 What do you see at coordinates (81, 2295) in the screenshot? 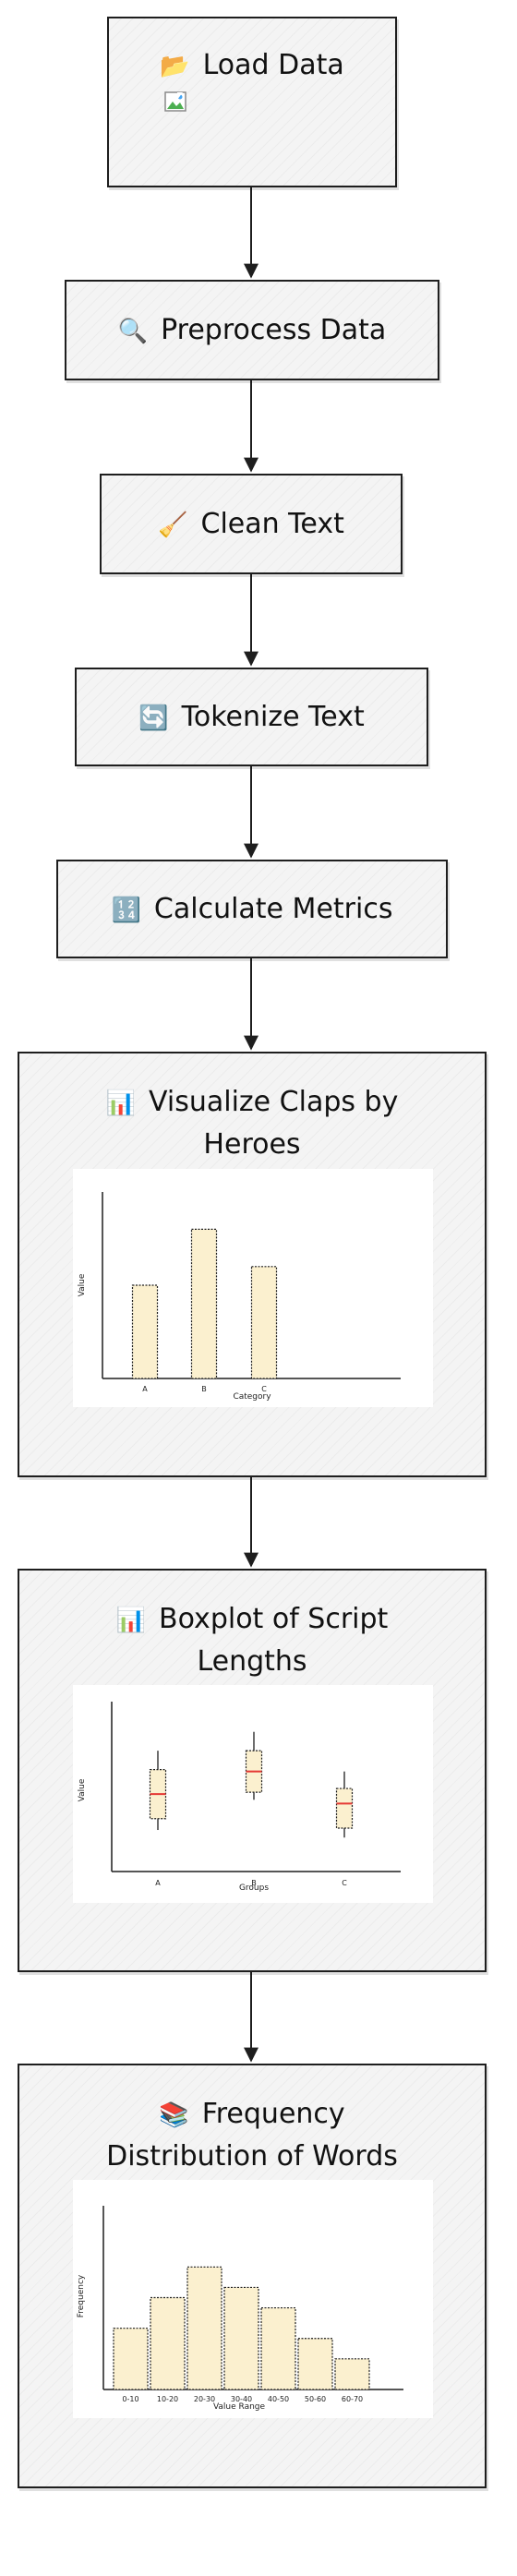
I see `y-axis-label: Frequency` at bounding box center [81, 2295].